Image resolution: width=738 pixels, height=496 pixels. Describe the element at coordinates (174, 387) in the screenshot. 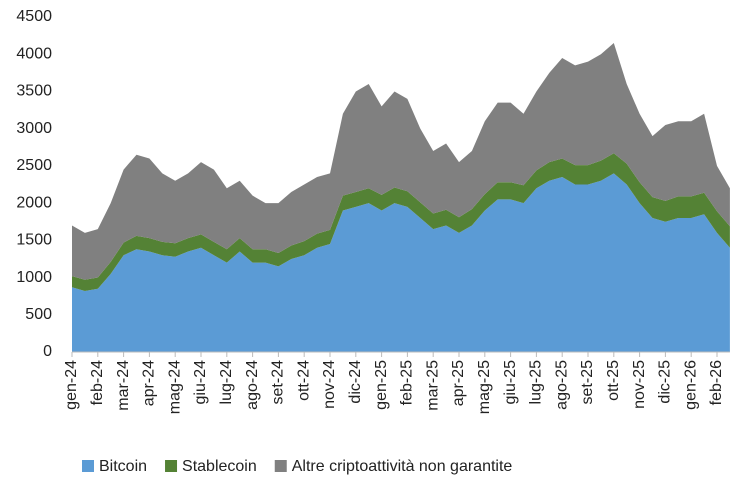

I see `x-tick-label: mag-24` at that location.